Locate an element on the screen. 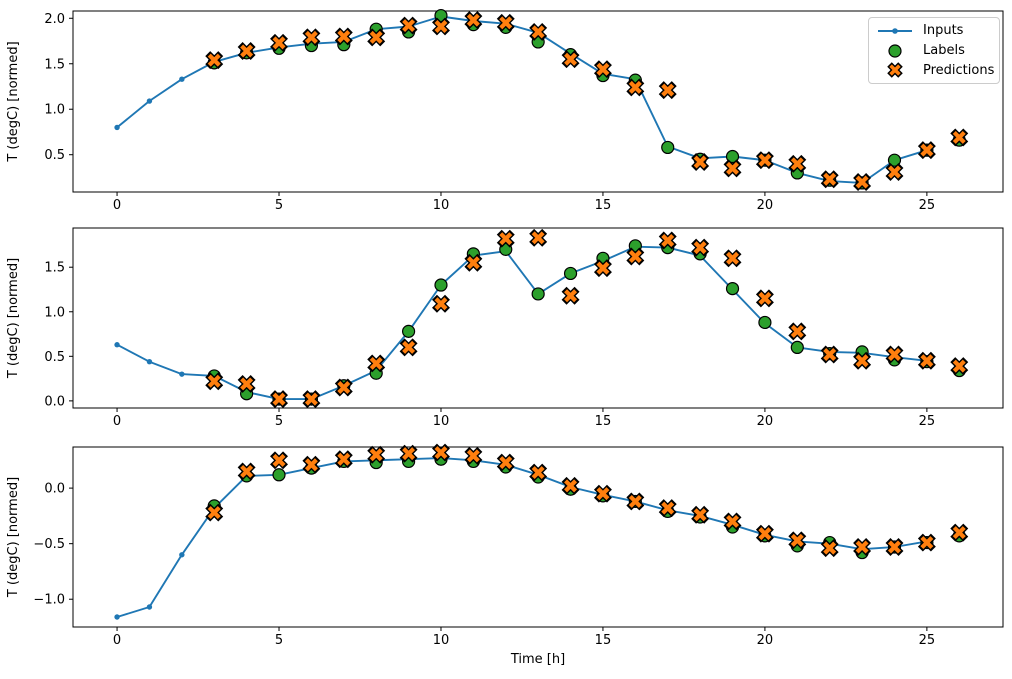 The height and width of the screenshot is (679, 1012). y-tick-label: 0.5 is located at coordinates (54, 155).